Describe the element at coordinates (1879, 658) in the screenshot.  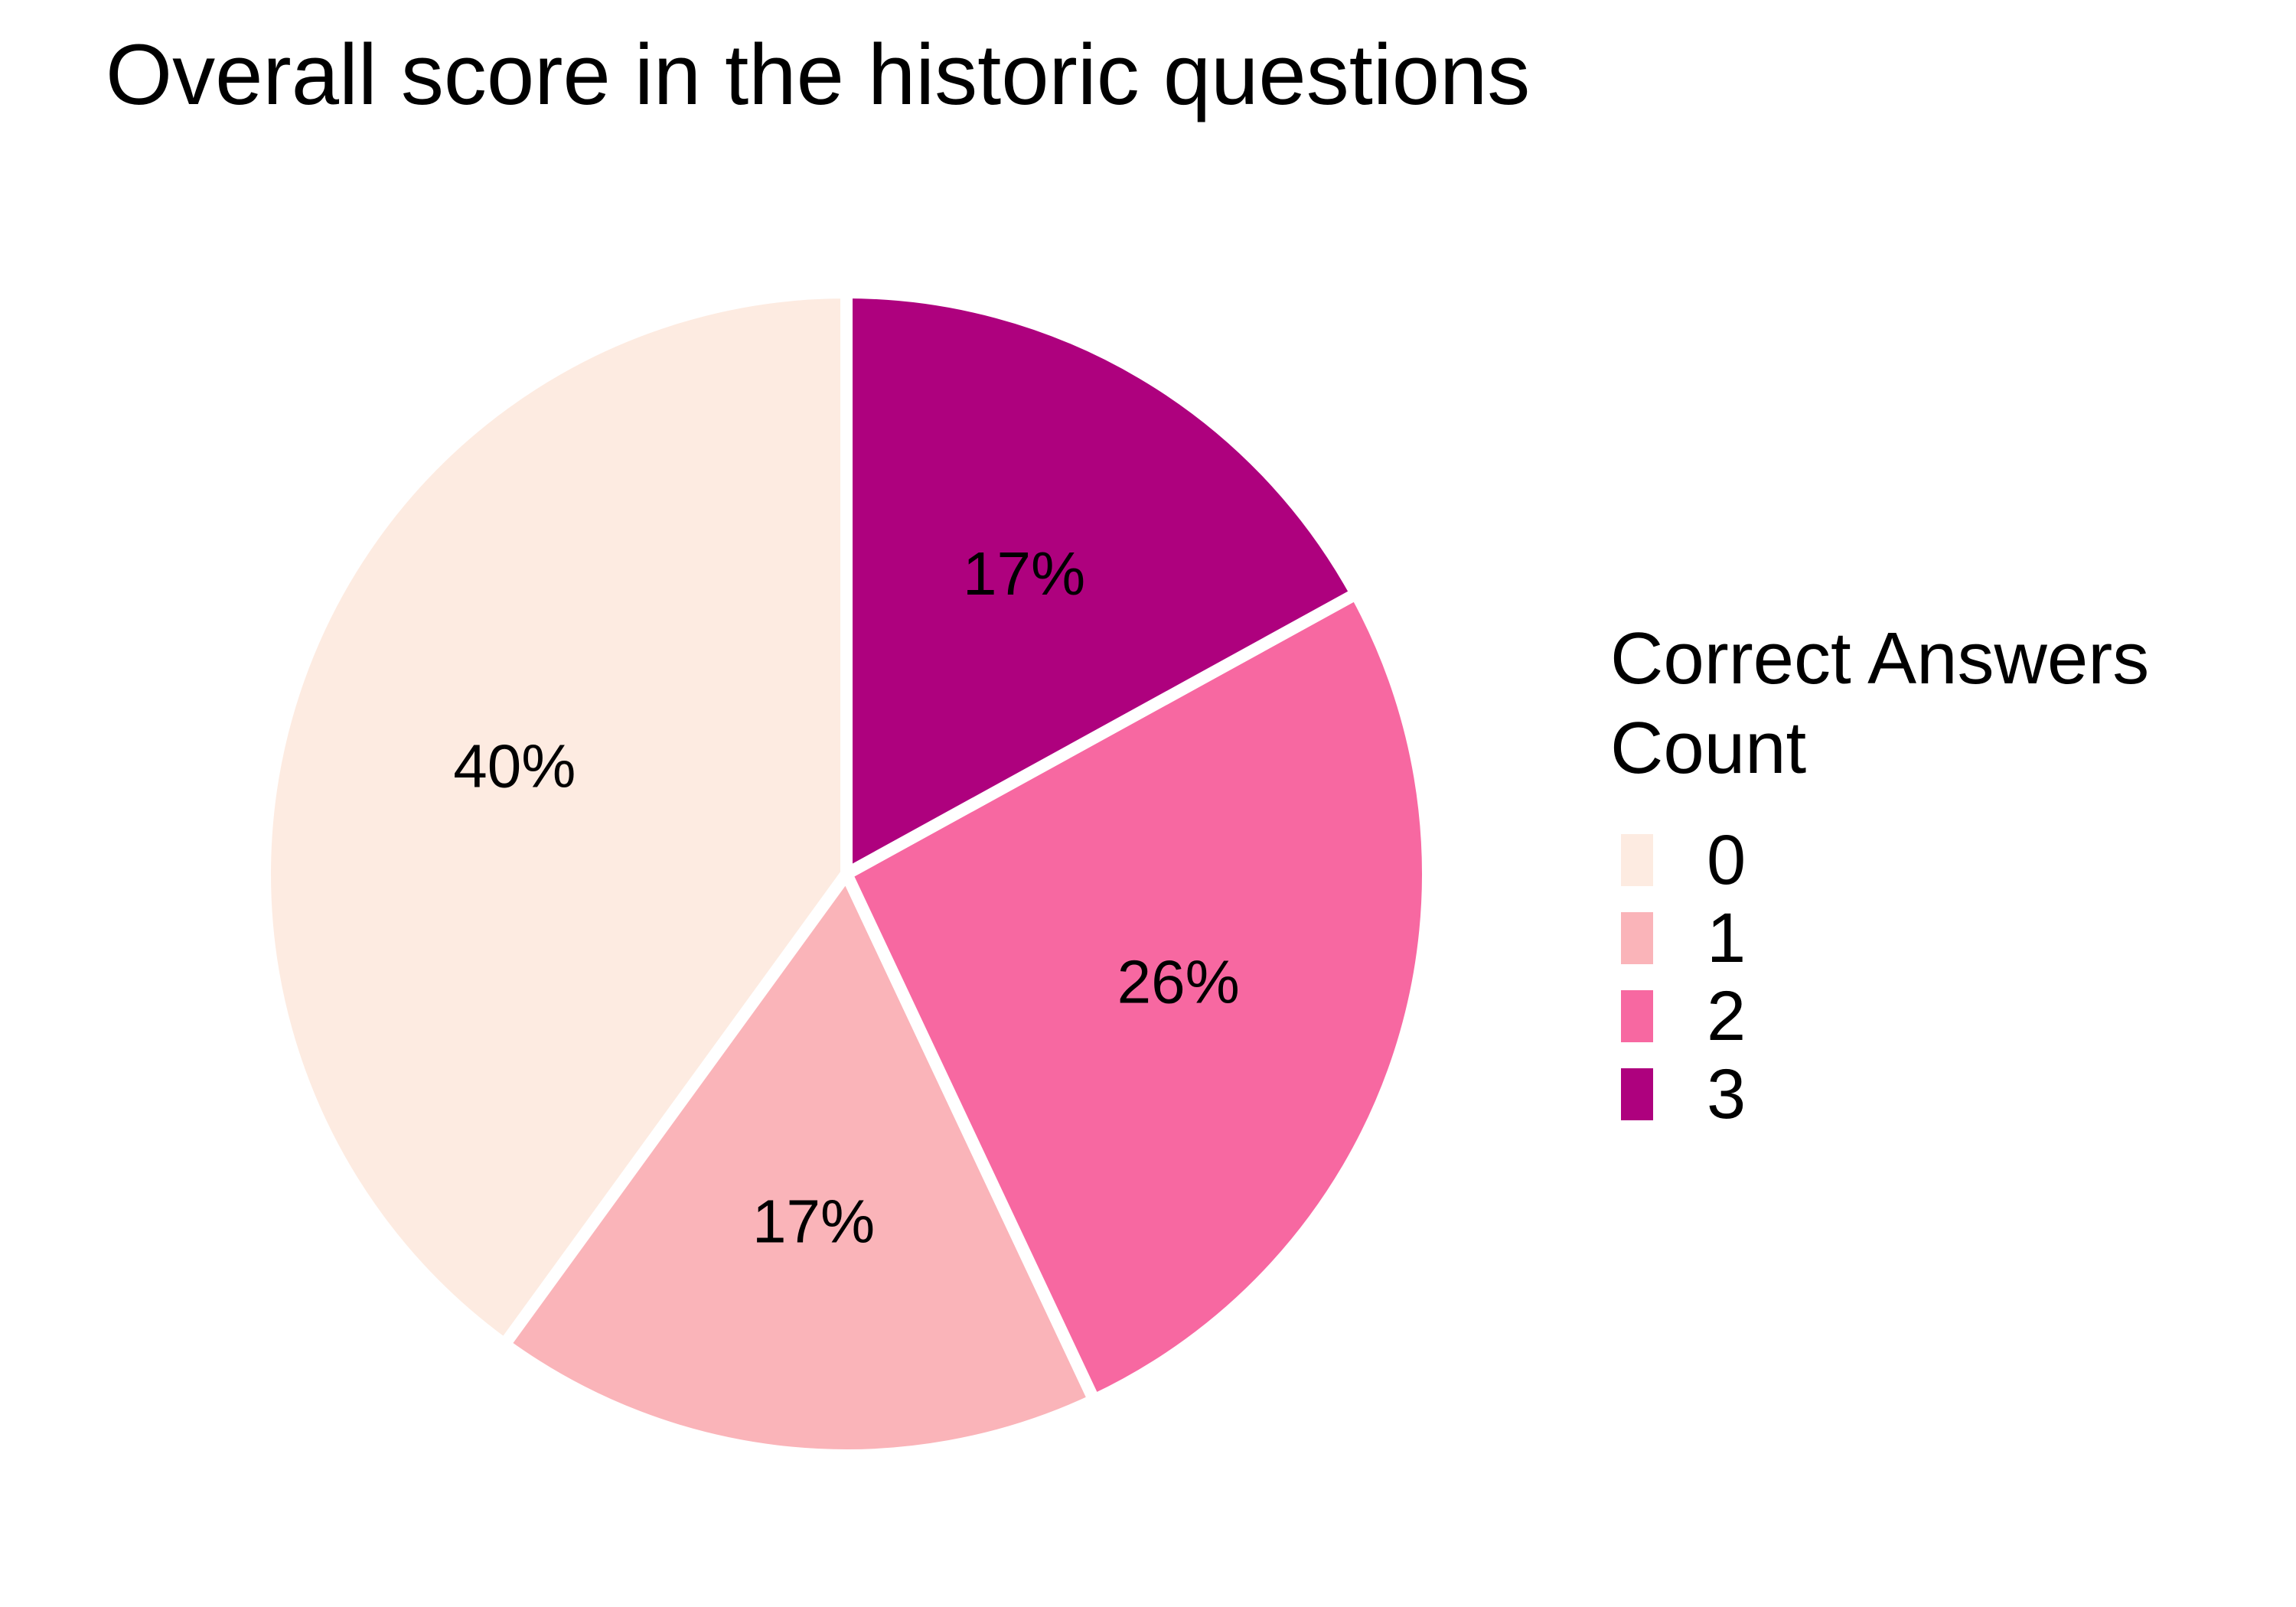
I see `legend-title-line-1: Correct Answers` at that location.